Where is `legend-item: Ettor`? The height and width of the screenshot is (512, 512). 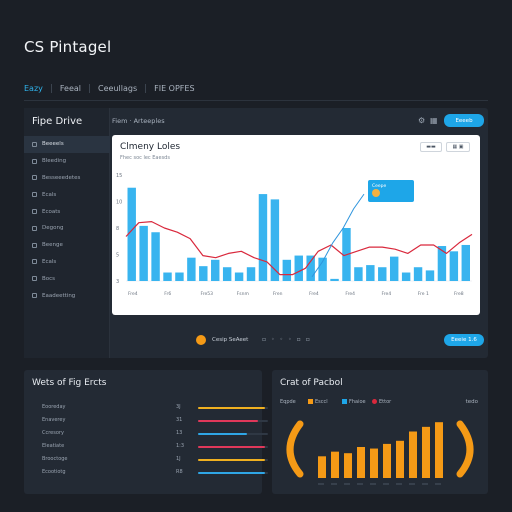 legend-item: Ettor is located at coordinates (381, 402).